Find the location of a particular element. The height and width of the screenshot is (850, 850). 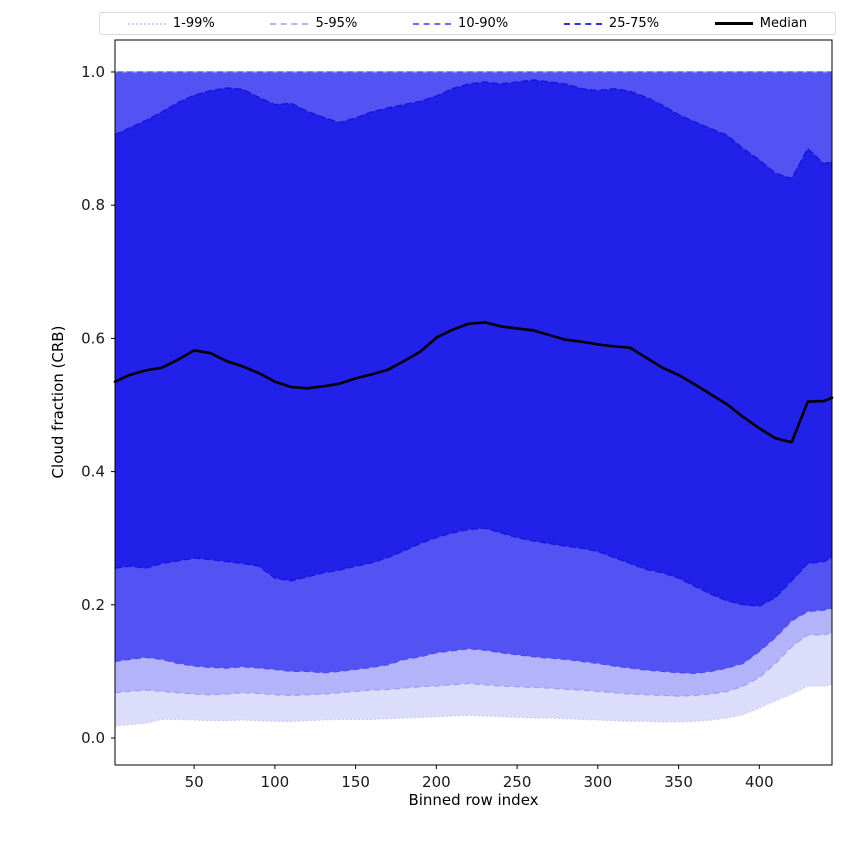

band-lower-edge-1-99% is located at coordinates (473, 705).